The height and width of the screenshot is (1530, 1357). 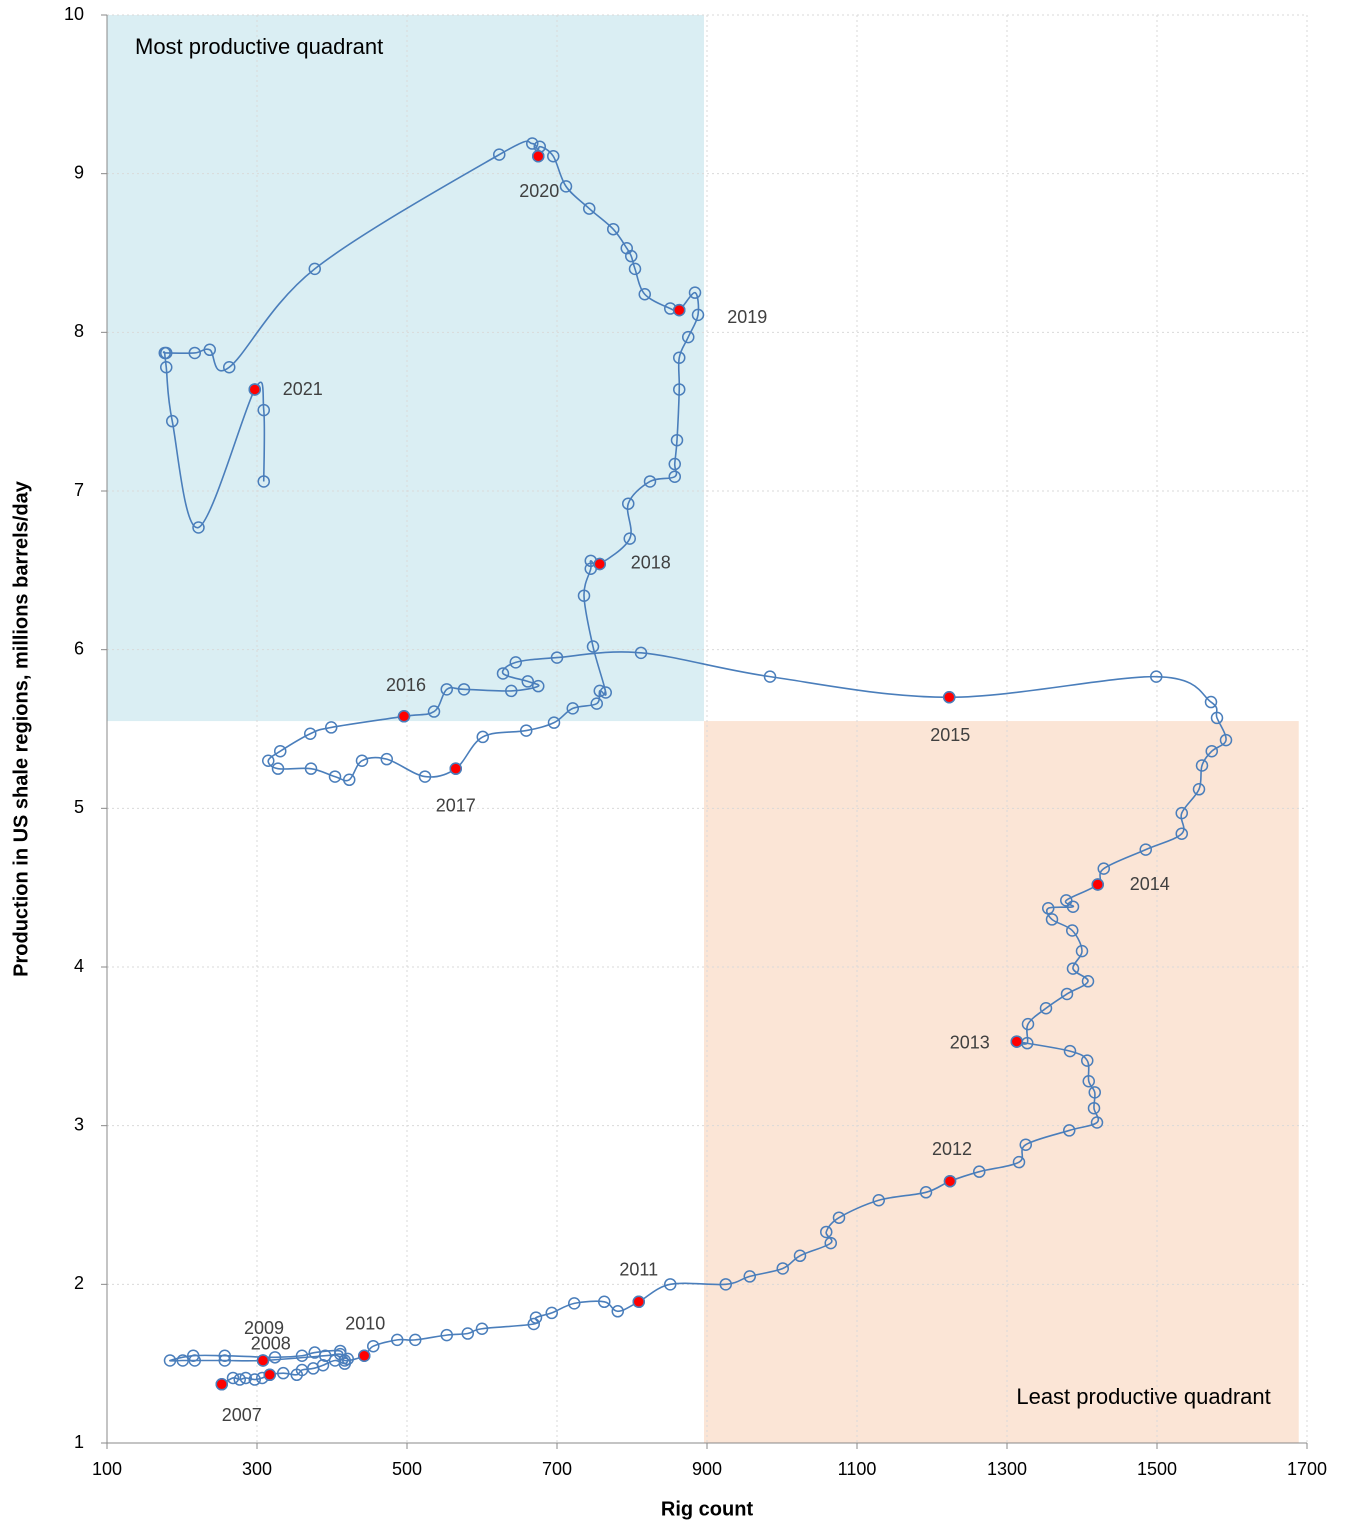 I want to click on year-label: 2016, so click(x=406, y=685).